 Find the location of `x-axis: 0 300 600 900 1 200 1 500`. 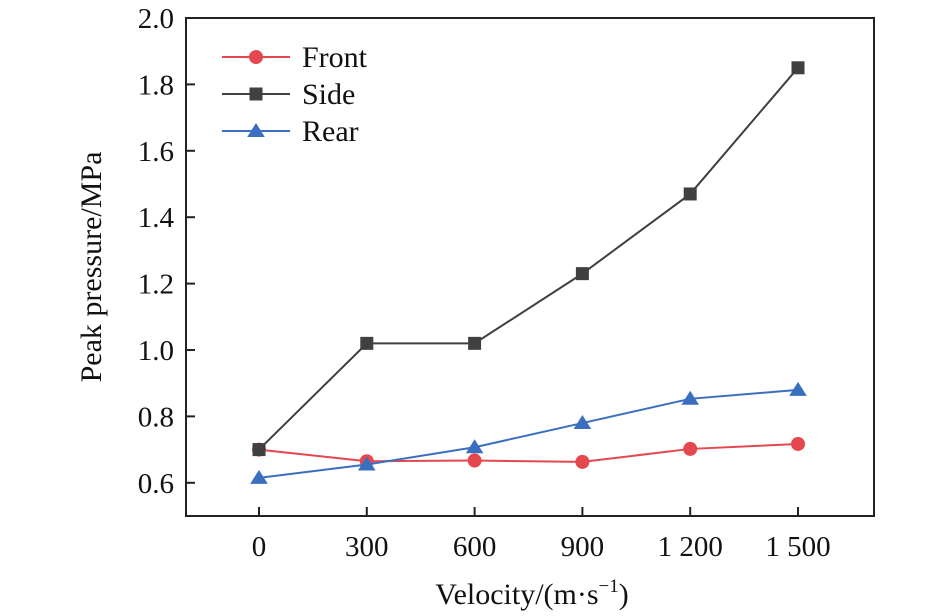

x-axis: 0 300 600 900 1 200 1 500 is located at coordinates (541, 535).